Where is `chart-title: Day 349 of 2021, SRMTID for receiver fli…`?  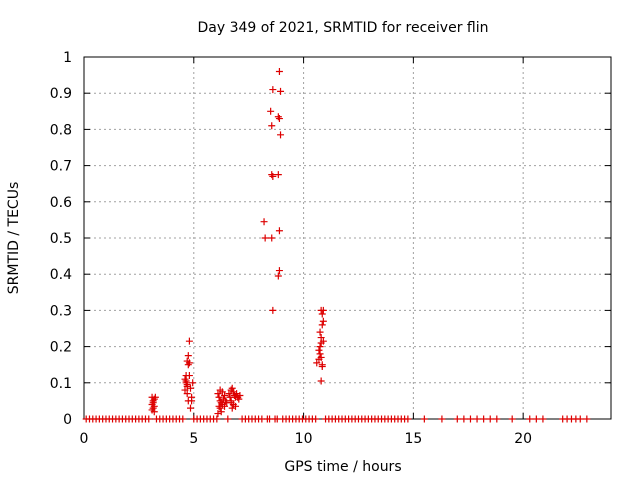 chart-title: Day 349 of 2021, SRMTID for receiver fli… is located at coordinates (343, 28).